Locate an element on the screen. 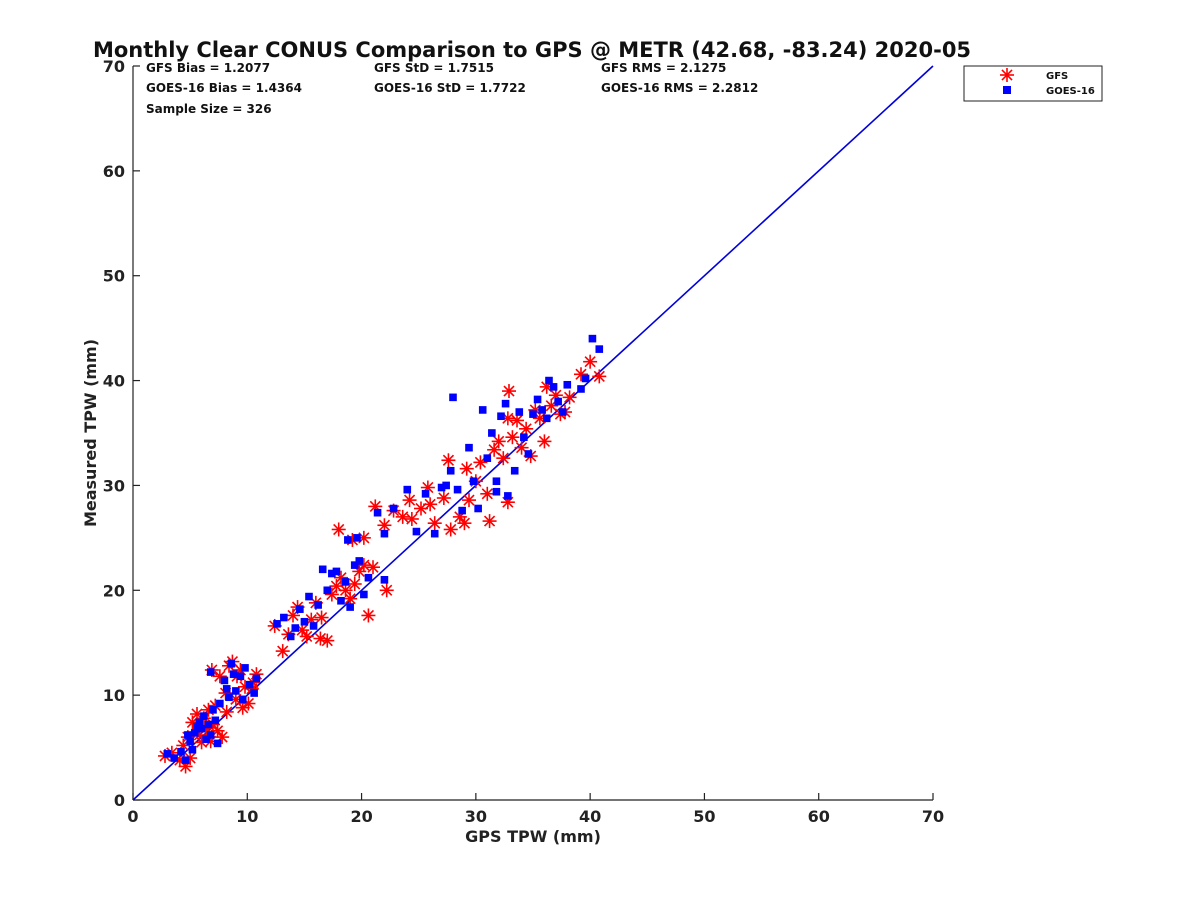 This screenshot has height=900, width=1200. stat-goes-rms: GOES-16 RMS = 2.2812 is located at coordinates (679, 88).